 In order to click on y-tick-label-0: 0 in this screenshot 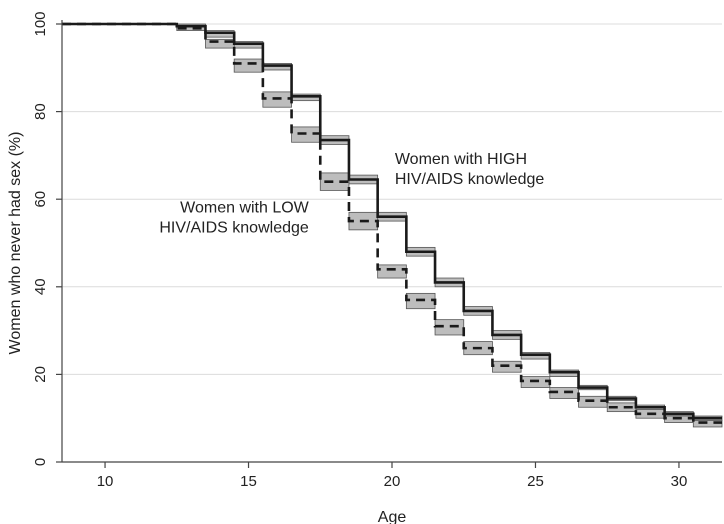, I will do `click(40, 462)`.